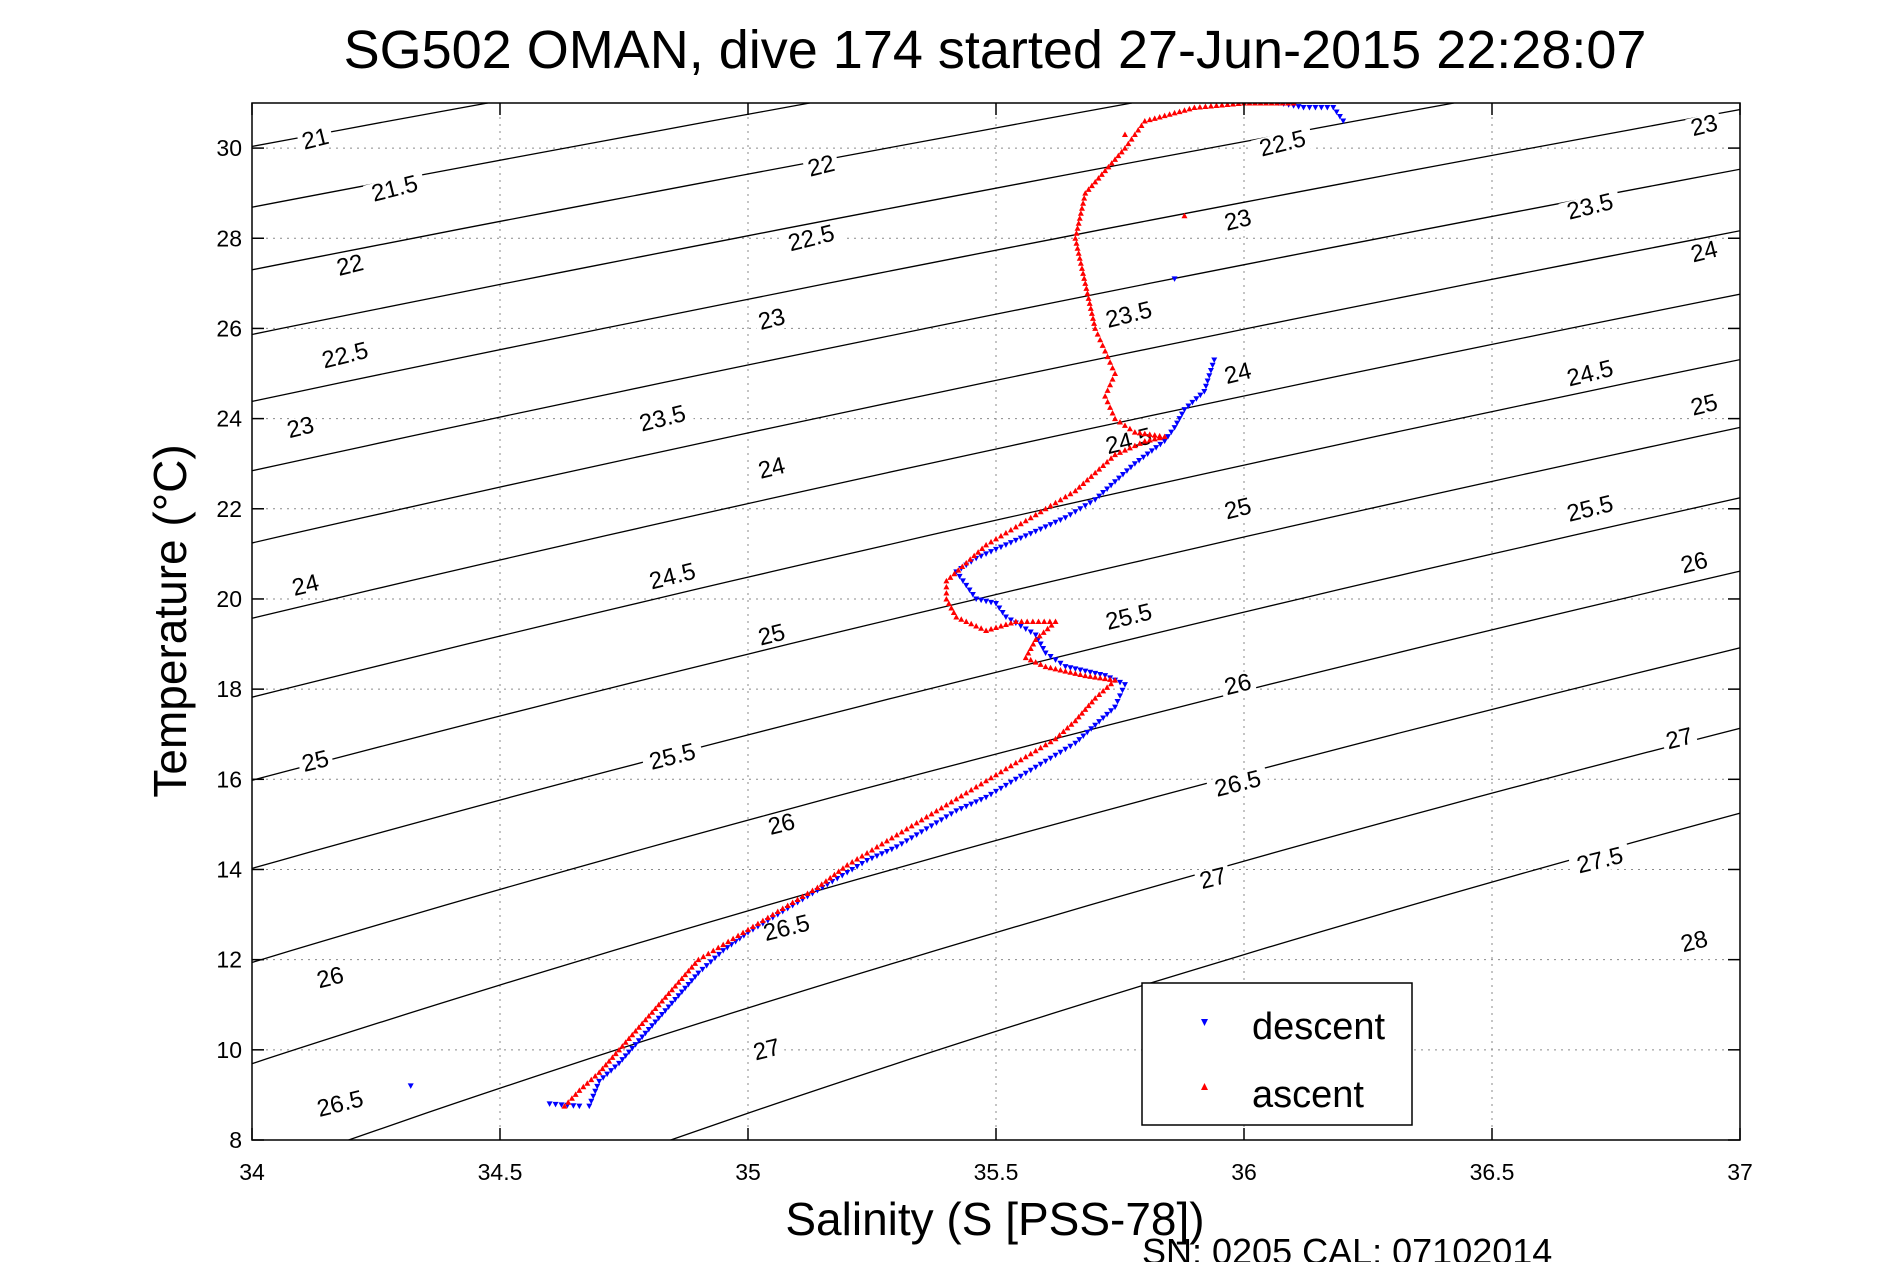 Image resolution: width=1891 pixels, height=1262 pixels. Describe the element at coordinates (771, 635) in the screenshot. I see `isopycnal-label-text: 25` at that location.